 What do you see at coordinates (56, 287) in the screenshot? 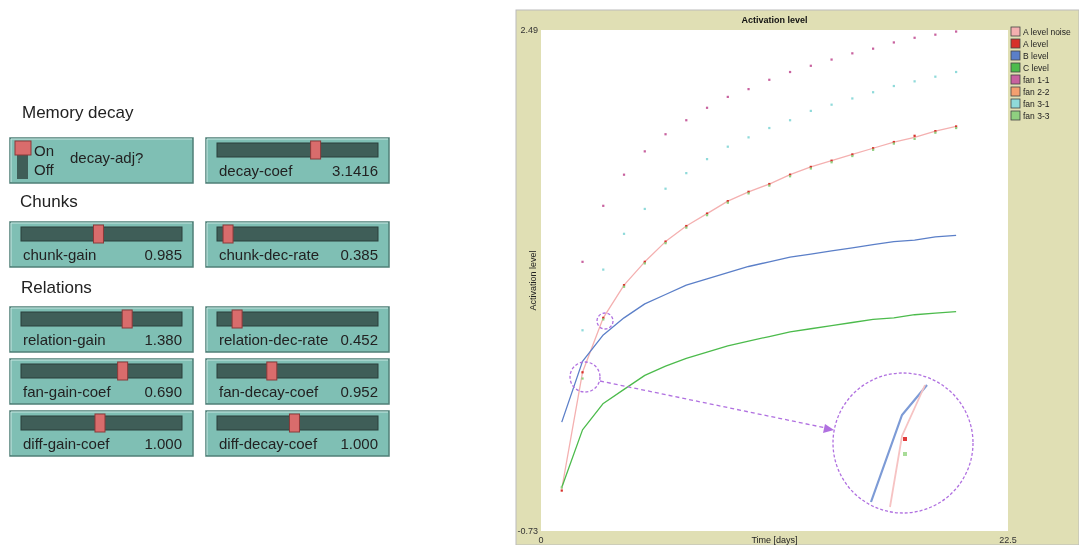
I see `text: Relations` at bounding box center [56, 287].